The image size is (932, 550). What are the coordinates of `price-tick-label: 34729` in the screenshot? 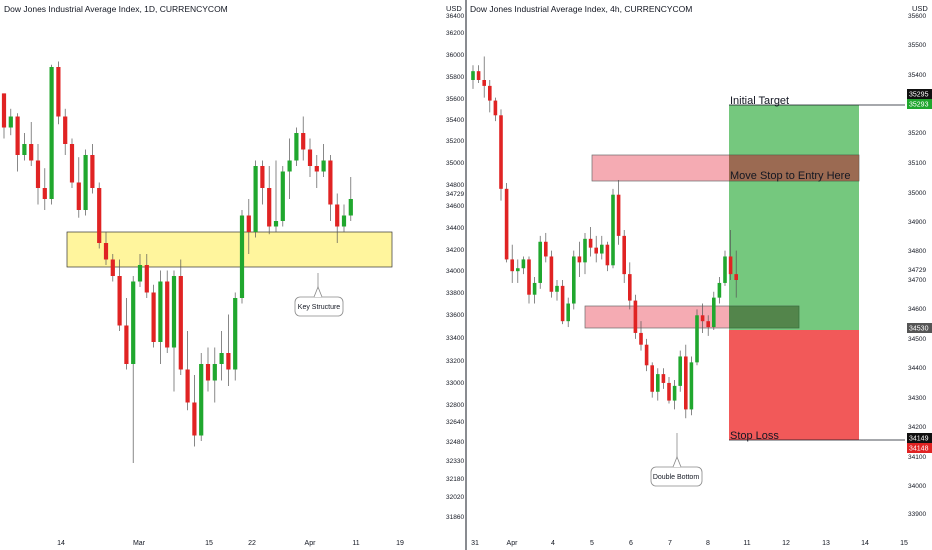 It's located at (917, 270).